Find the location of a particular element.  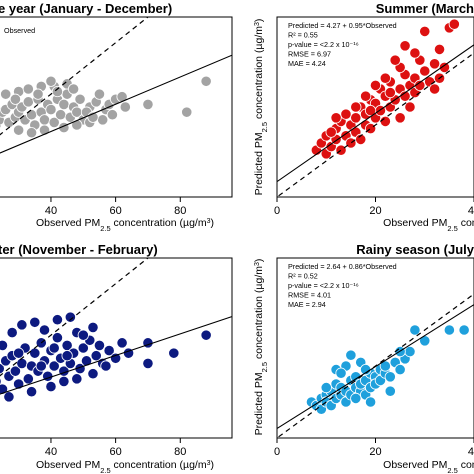

stat-line: Predicted = 2.64 + 0.86*Observed is located at coordinates (342, 266).